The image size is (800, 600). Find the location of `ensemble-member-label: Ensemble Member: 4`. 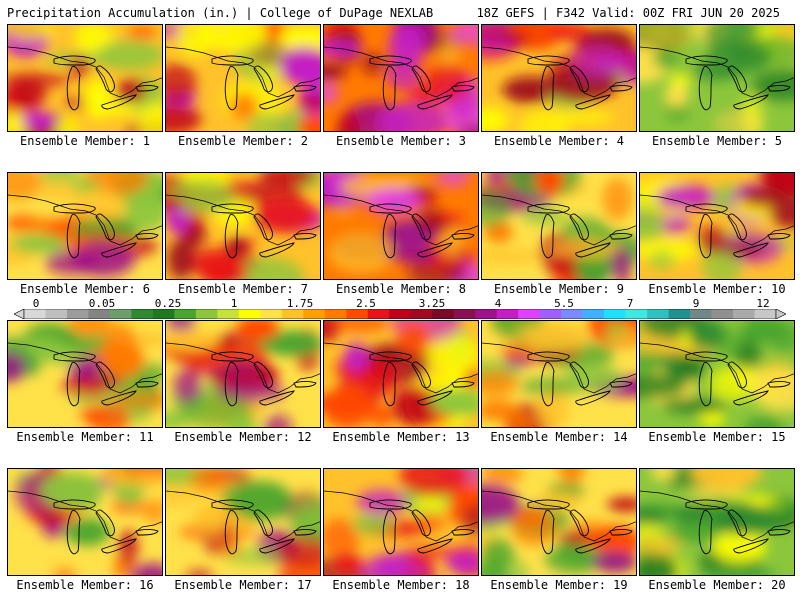

ensemble-member-label: Ensemble Member: 4 is located at coordinates (559, 141).